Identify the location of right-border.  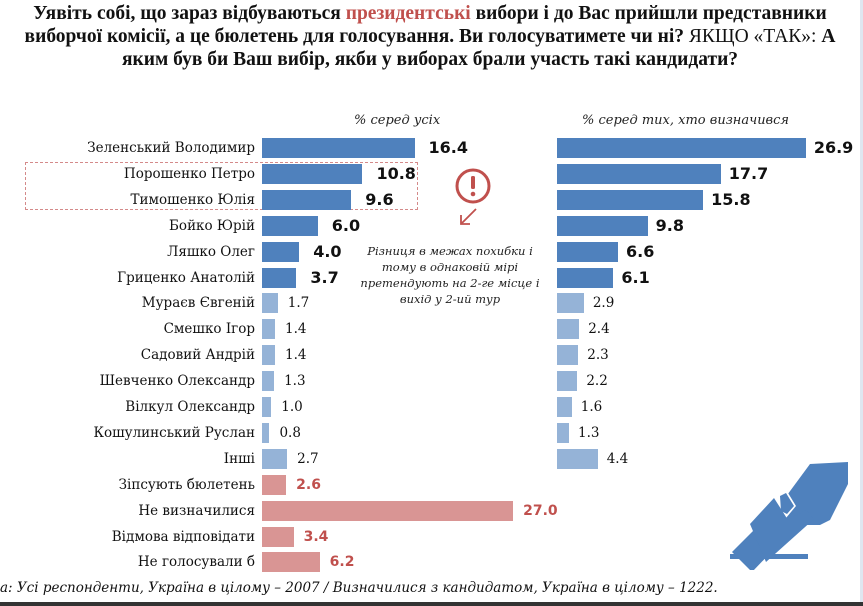
(861, 303).